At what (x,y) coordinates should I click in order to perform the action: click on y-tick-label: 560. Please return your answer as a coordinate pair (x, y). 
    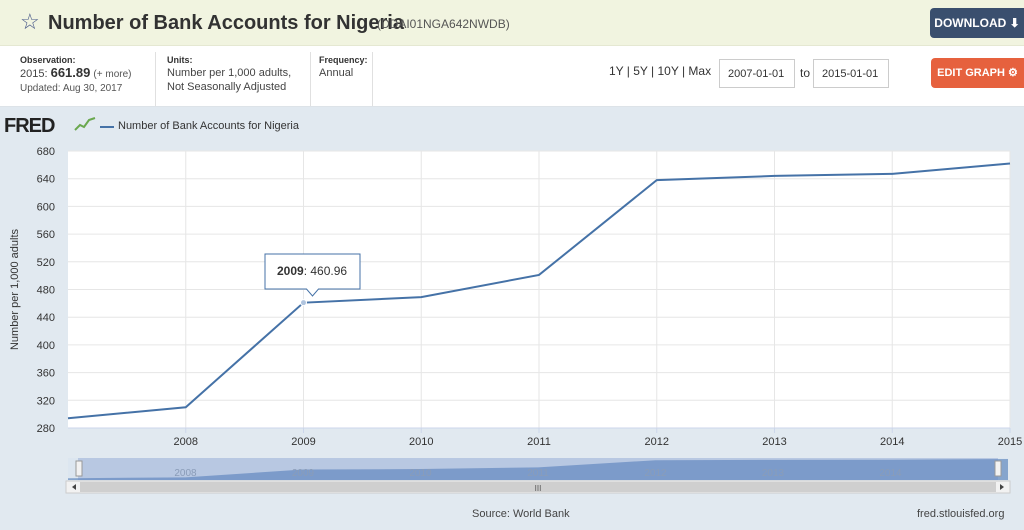
    Looking at the image, I should click on (46, 235).